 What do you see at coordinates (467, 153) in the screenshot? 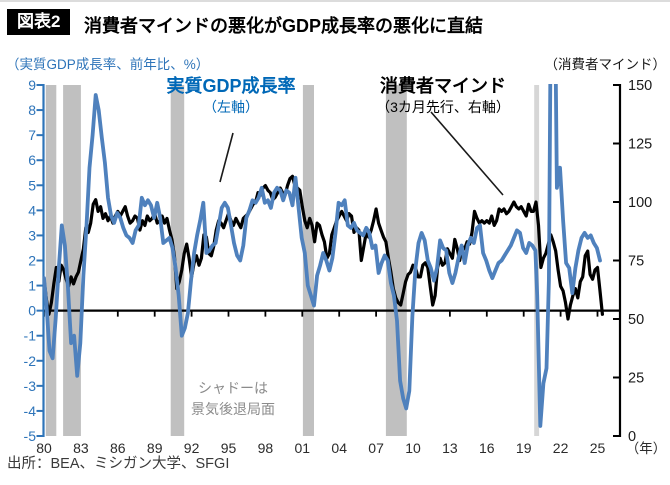
I see `sentiment-legend-pointer-line` at bounding box center [467, 153].